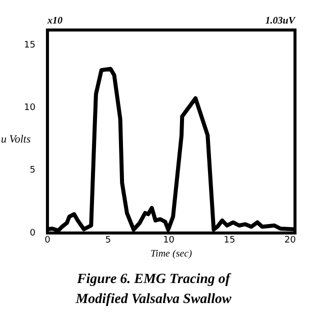 Image resolution: width=320 pixels, height=321 pixels. Describe the element at coordinates (108, 241) in the screenshot. I see `x-tick-label: 5` at that location.